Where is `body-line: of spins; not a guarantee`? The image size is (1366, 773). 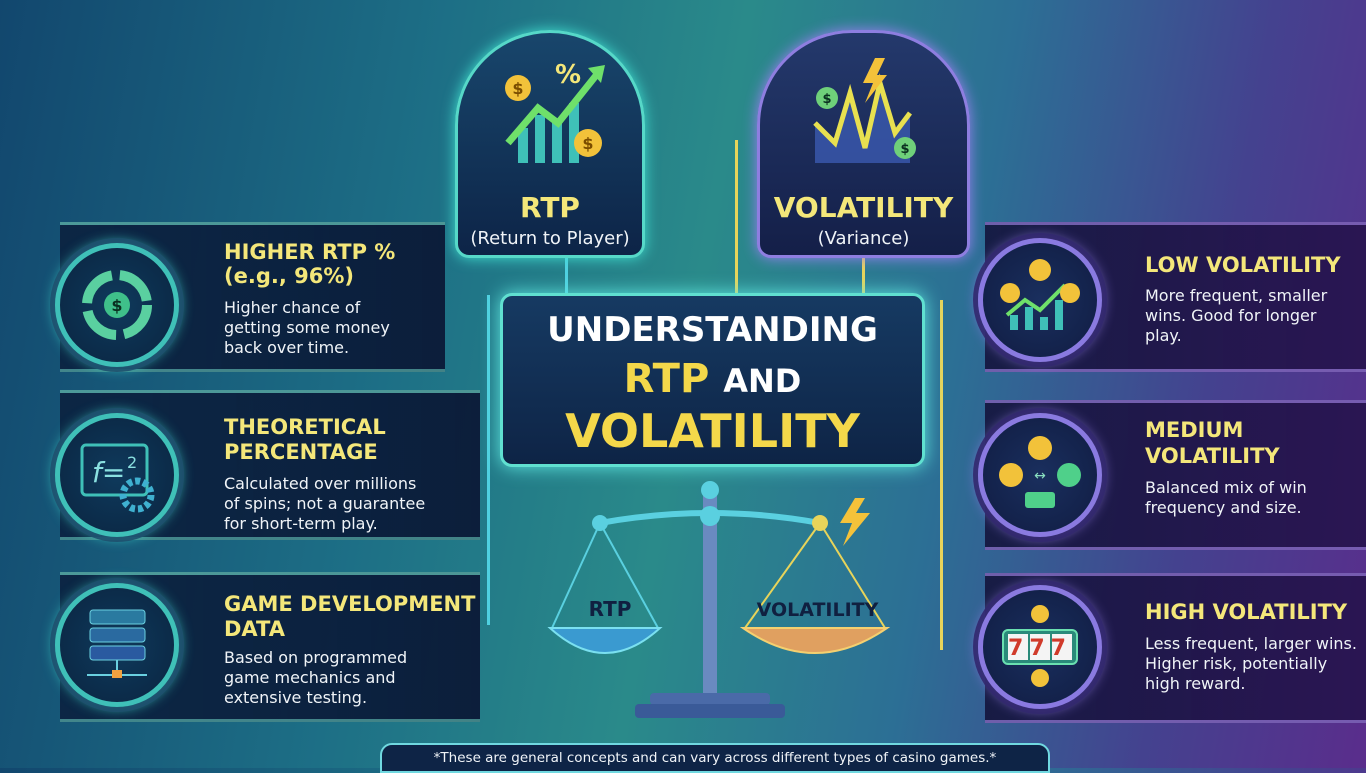 body-line: of spins; not a guarantee is located at coordinates (325, 503).